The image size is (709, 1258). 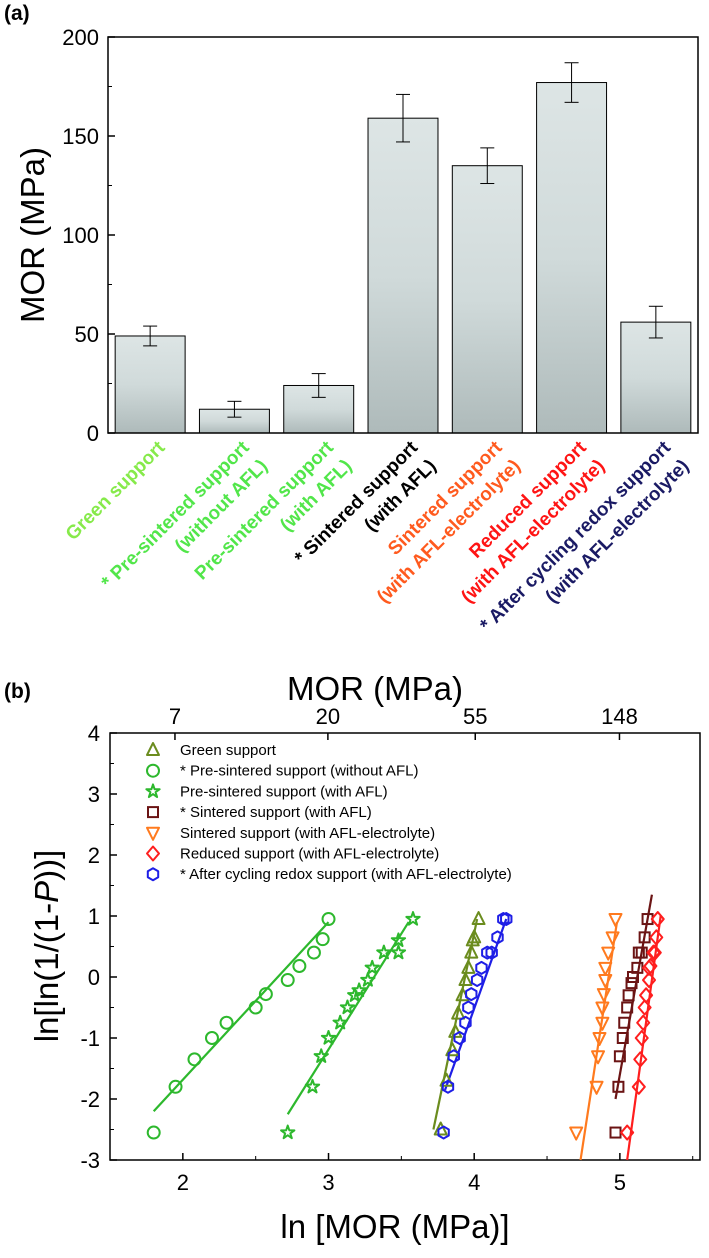 What do you see at coordinates (17, 13) in the screenshot?
I see `panel-a-label: (a)` at bounding box center [17, 13].